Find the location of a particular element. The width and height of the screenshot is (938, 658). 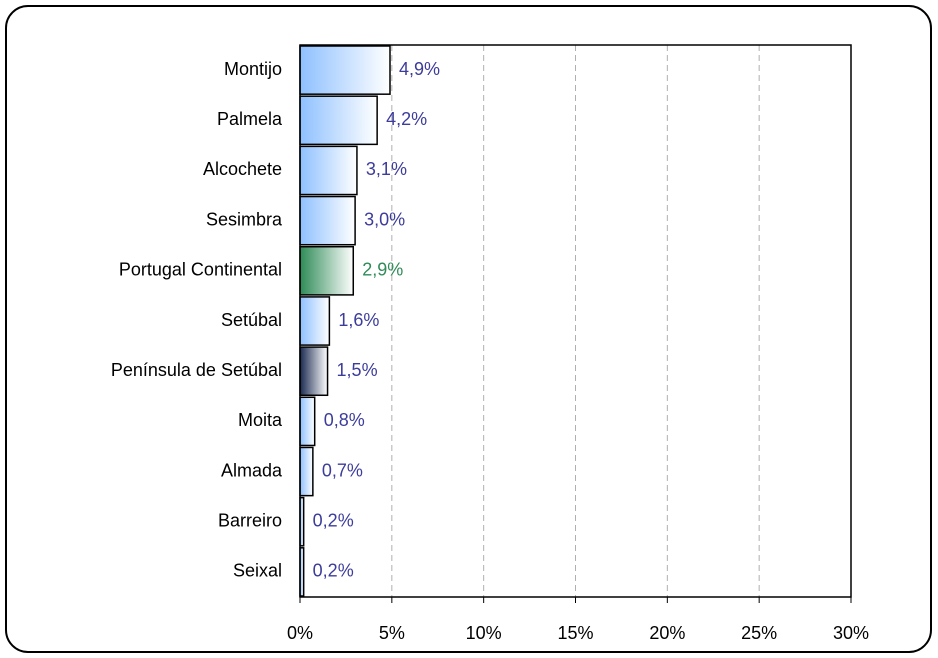

value-label: 2,9% is located at coordinates (382, 270).